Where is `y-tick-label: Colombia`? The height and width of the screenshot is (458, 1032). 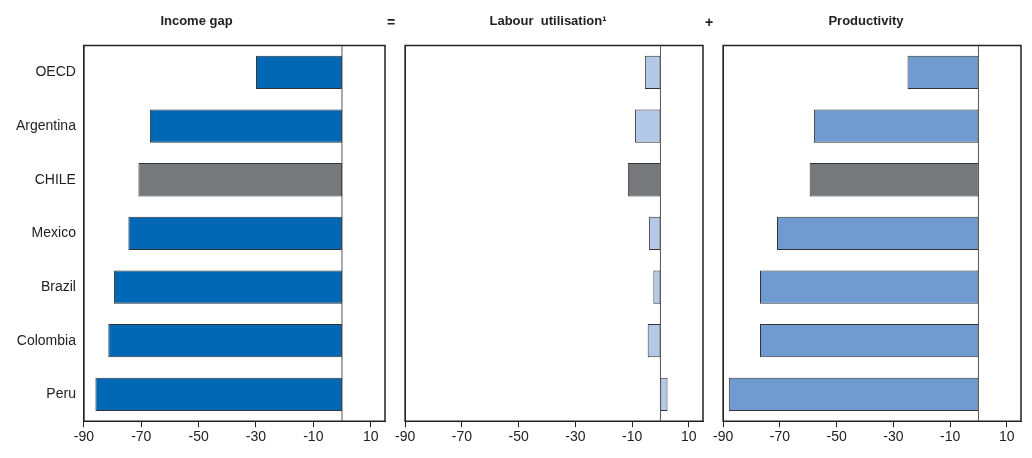
y-tick-label: Colombia is located at coordinates (46, 339).